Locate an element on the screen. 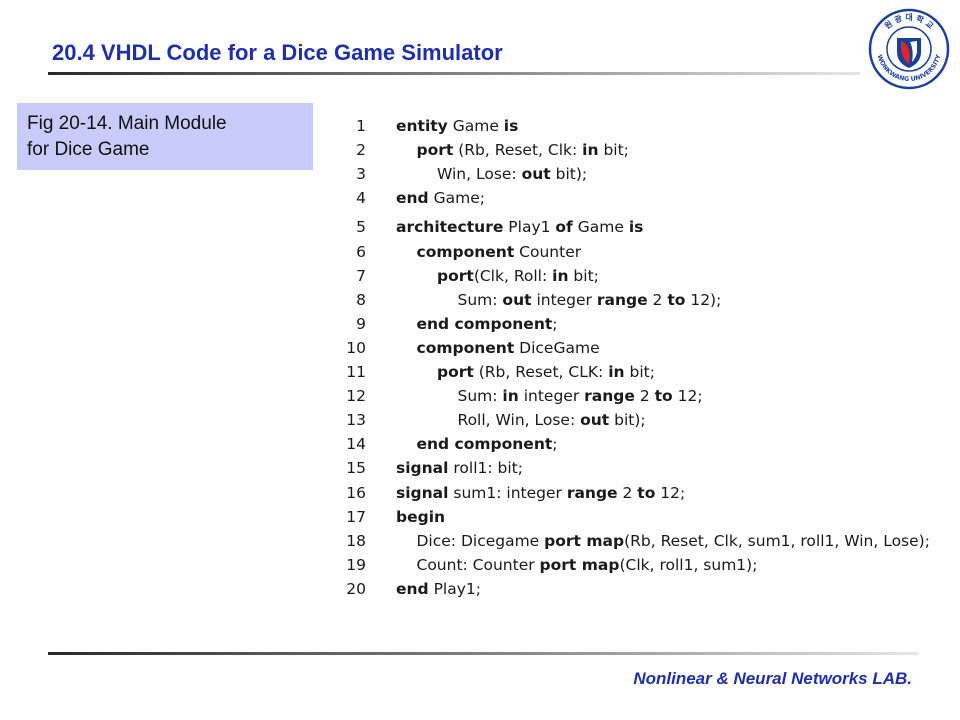 The image size is (960, 720). code-token: Game is located at coordinates (600, 227).